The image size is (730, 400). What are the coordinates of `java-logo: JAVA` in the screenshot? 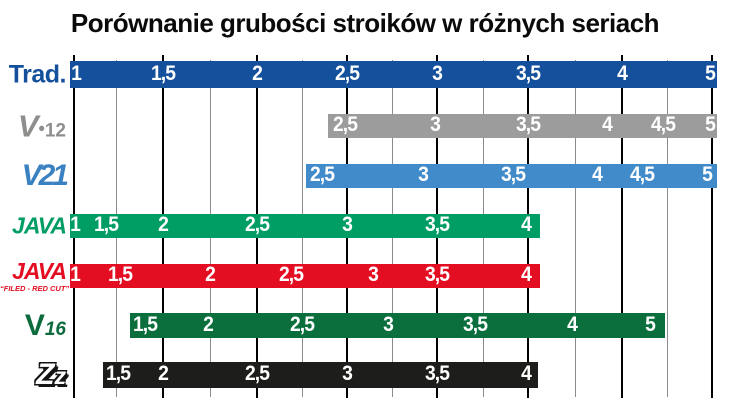 It's located at (33, 225).